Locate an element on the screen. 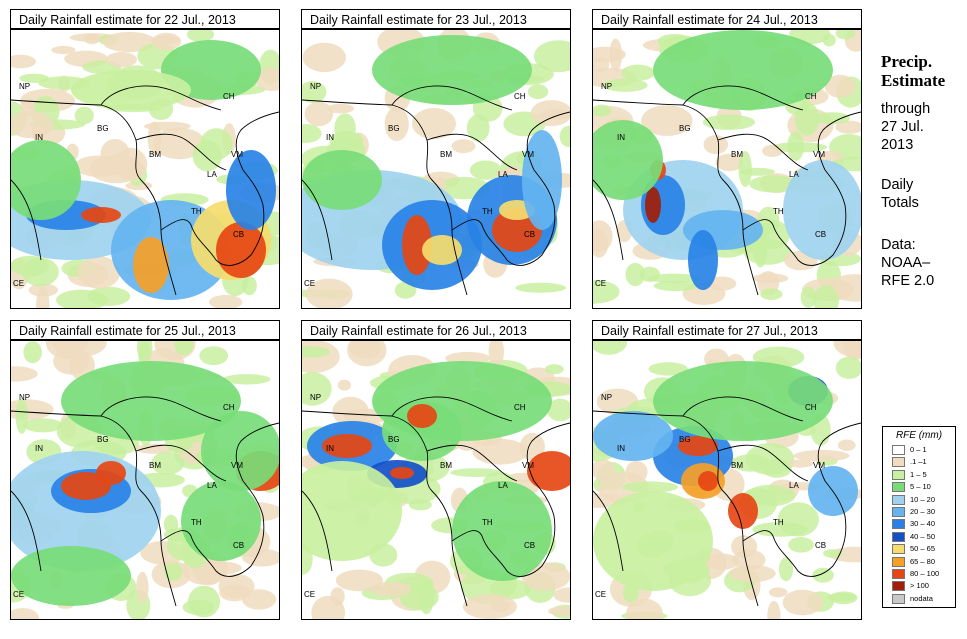 The height and width of the screenshot is (639, 967). through-date-line-2: 2013 is located at coordinates (897, 145).